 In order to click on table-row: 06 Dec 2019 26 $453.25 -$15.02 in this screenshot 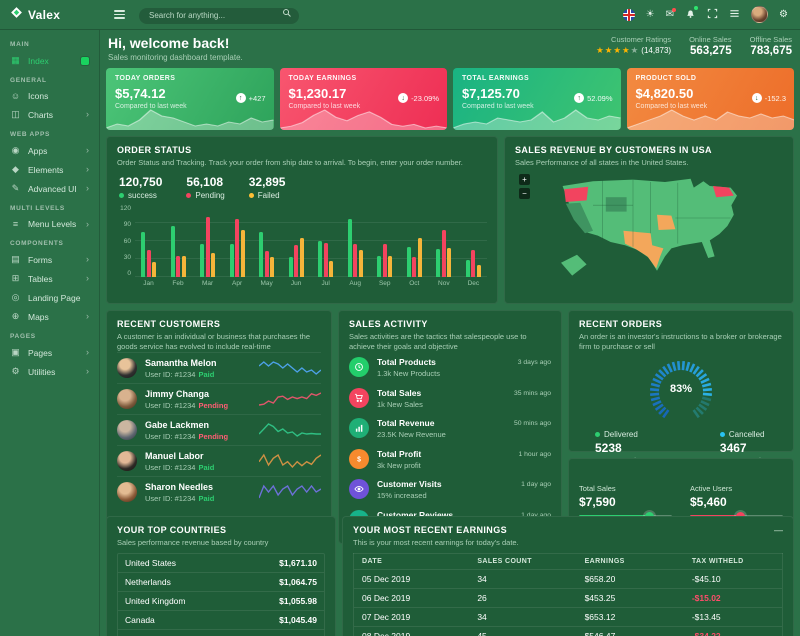, I will do `click(568, 598)`.